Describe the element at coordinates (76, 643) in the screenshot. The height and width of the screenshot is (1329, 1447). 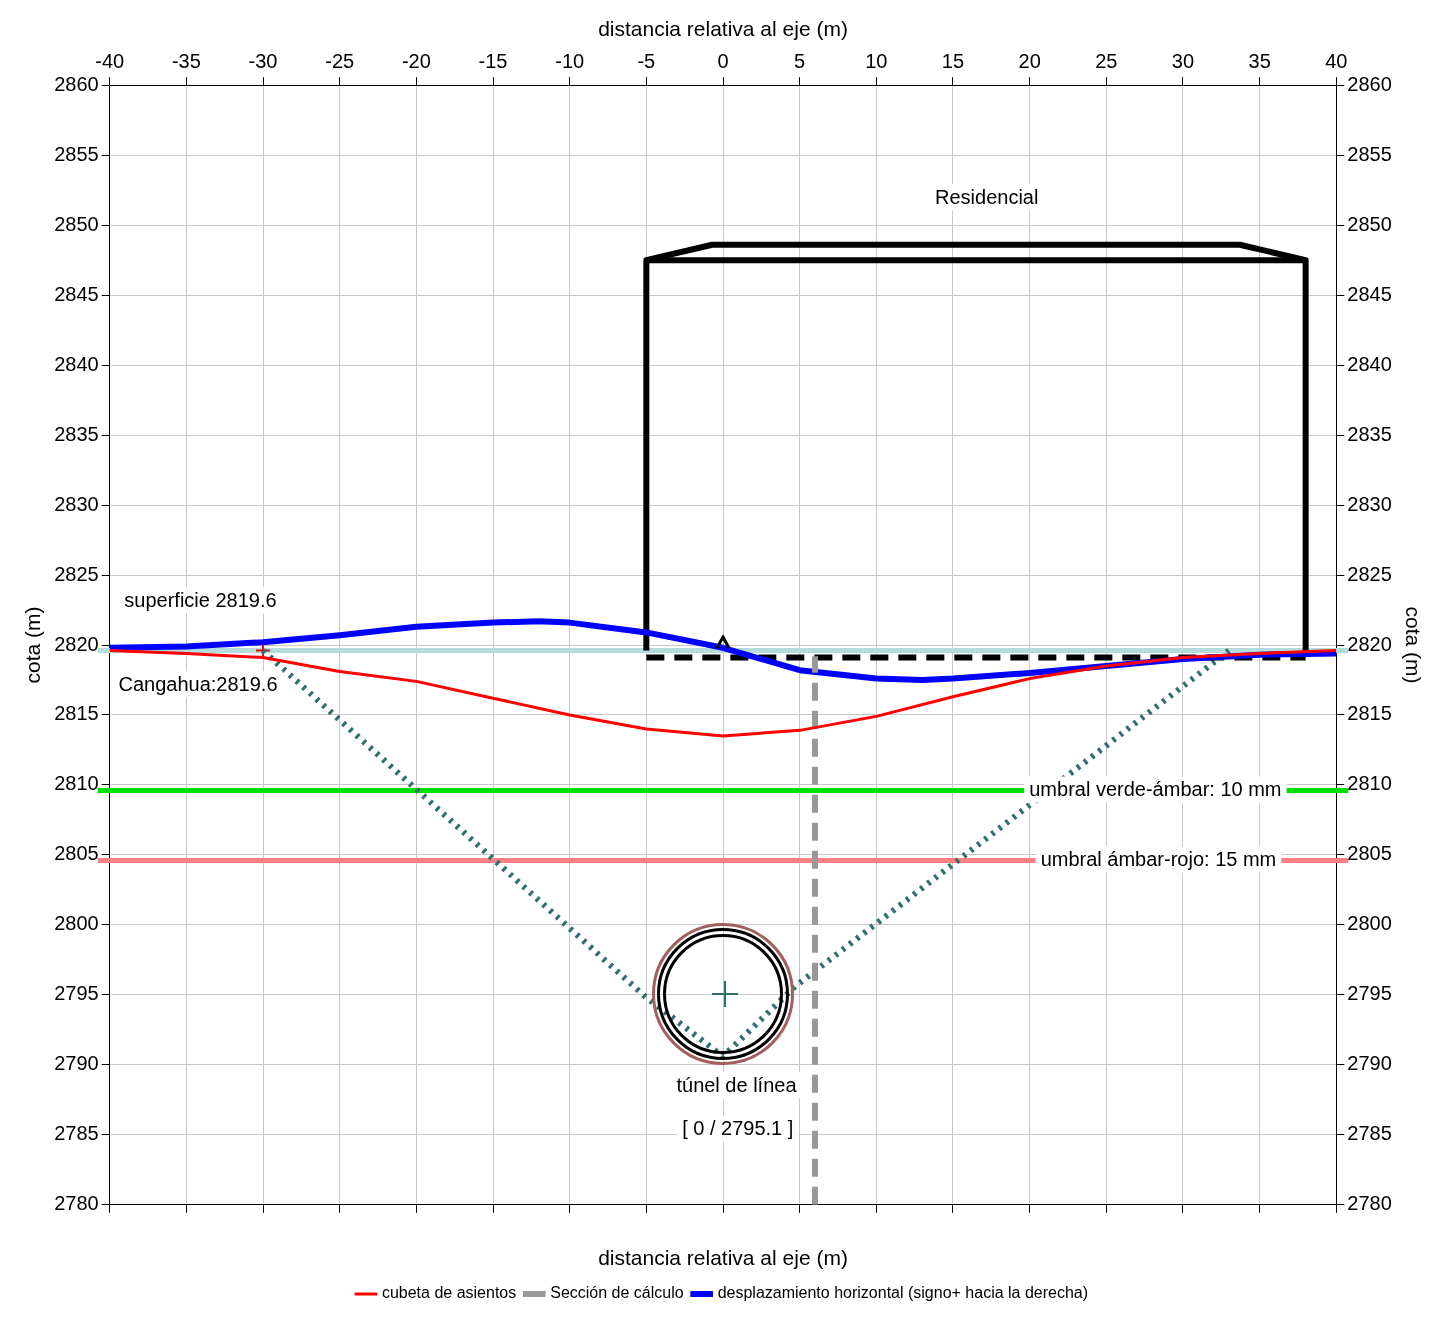
I see `y-tick-label: 2820` at that location.